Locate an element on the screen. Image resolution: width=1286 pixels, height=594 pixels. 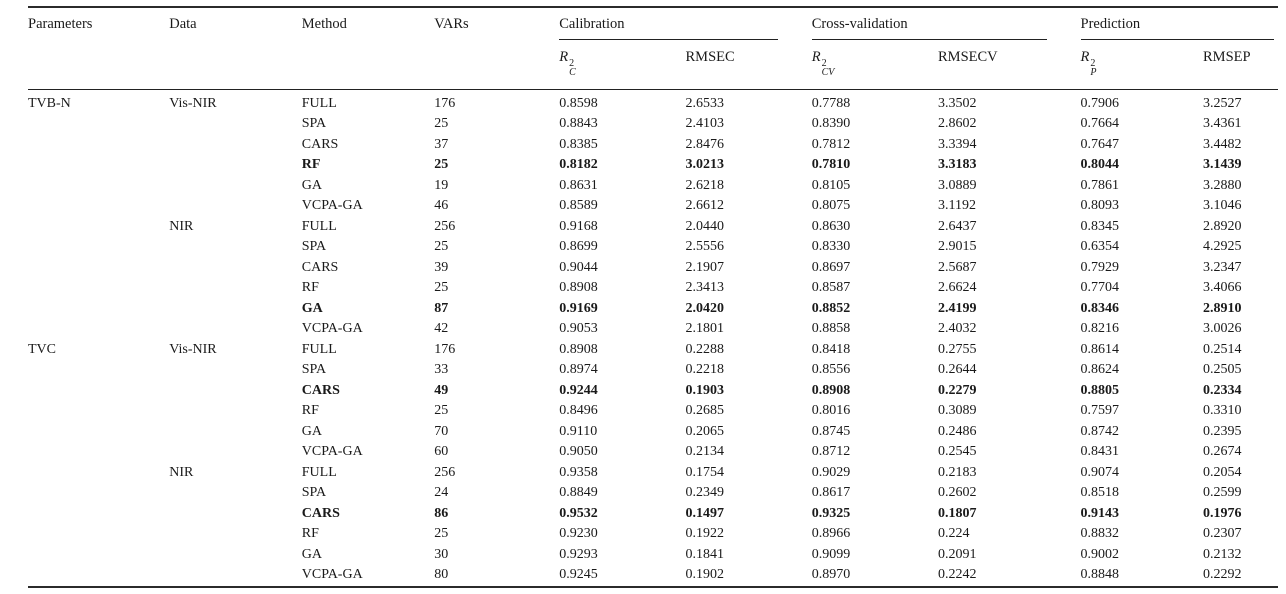
cell-rmsecv: 3.1192 is located at coordinates (957, 205).